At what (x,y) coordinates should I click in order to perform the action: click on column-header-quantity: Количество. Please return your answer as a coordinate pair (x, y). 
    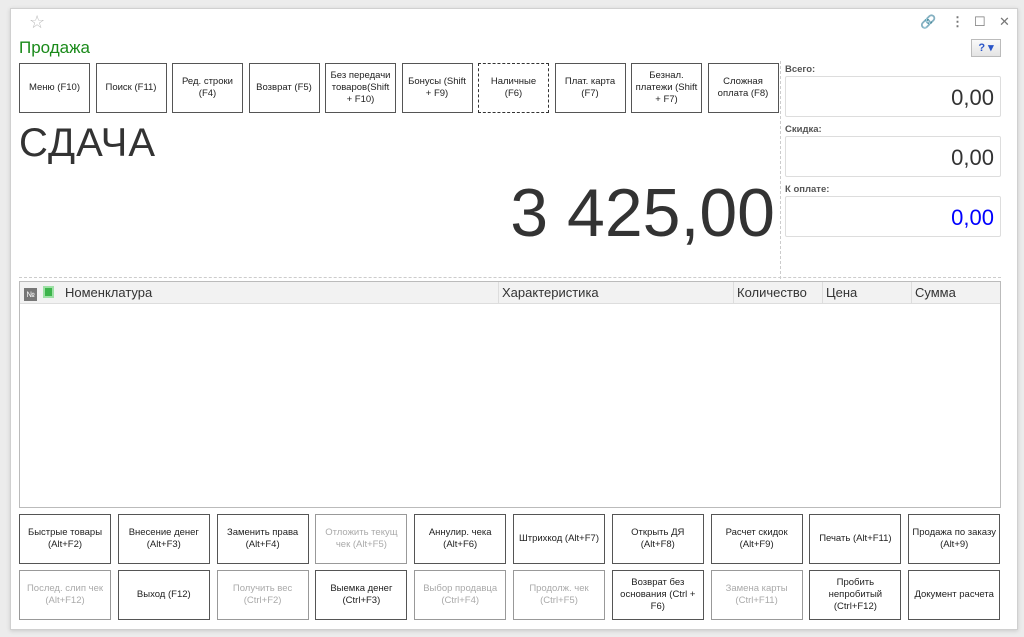
    Looking at the image, I should click on (777, 293).